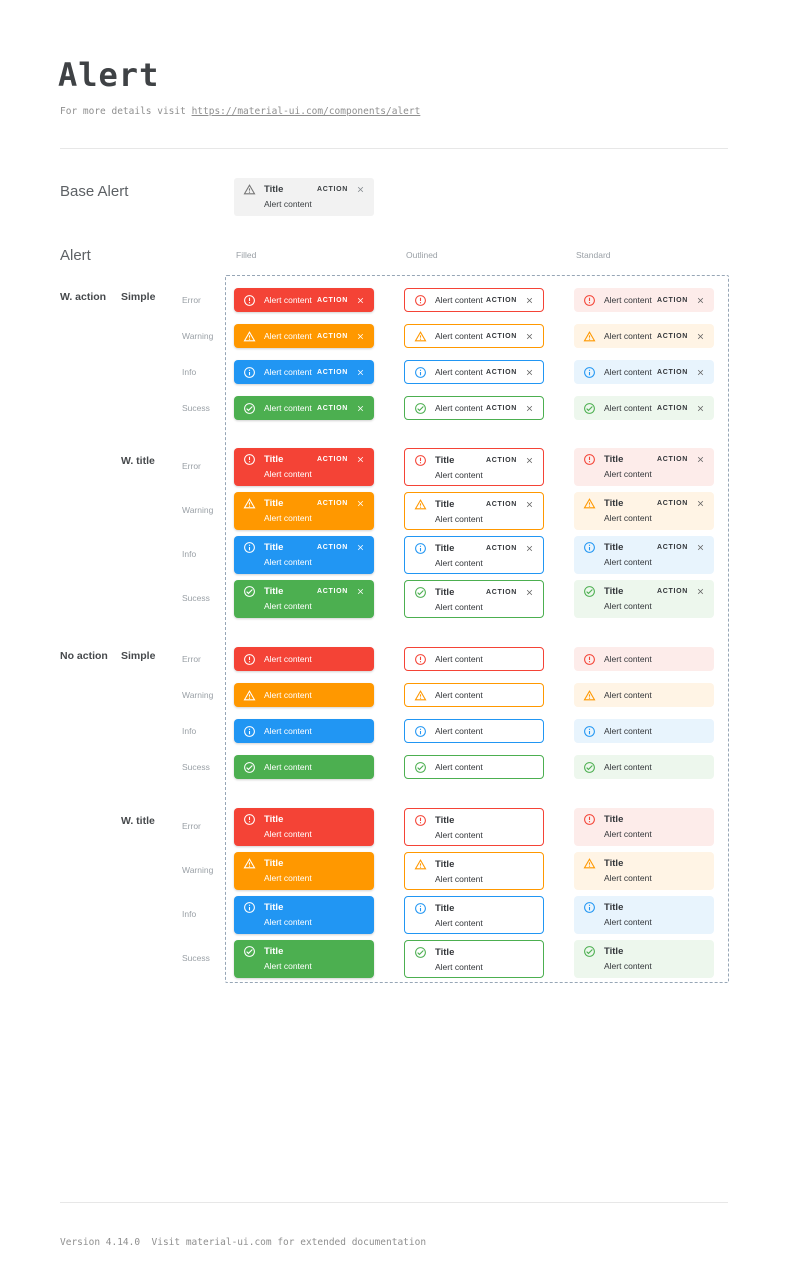  What do you see at coordinates (474, 827) in the screenshot?
I see `alert-outlined-error-titled: Title Alert content` at bounding box center [474, 827].